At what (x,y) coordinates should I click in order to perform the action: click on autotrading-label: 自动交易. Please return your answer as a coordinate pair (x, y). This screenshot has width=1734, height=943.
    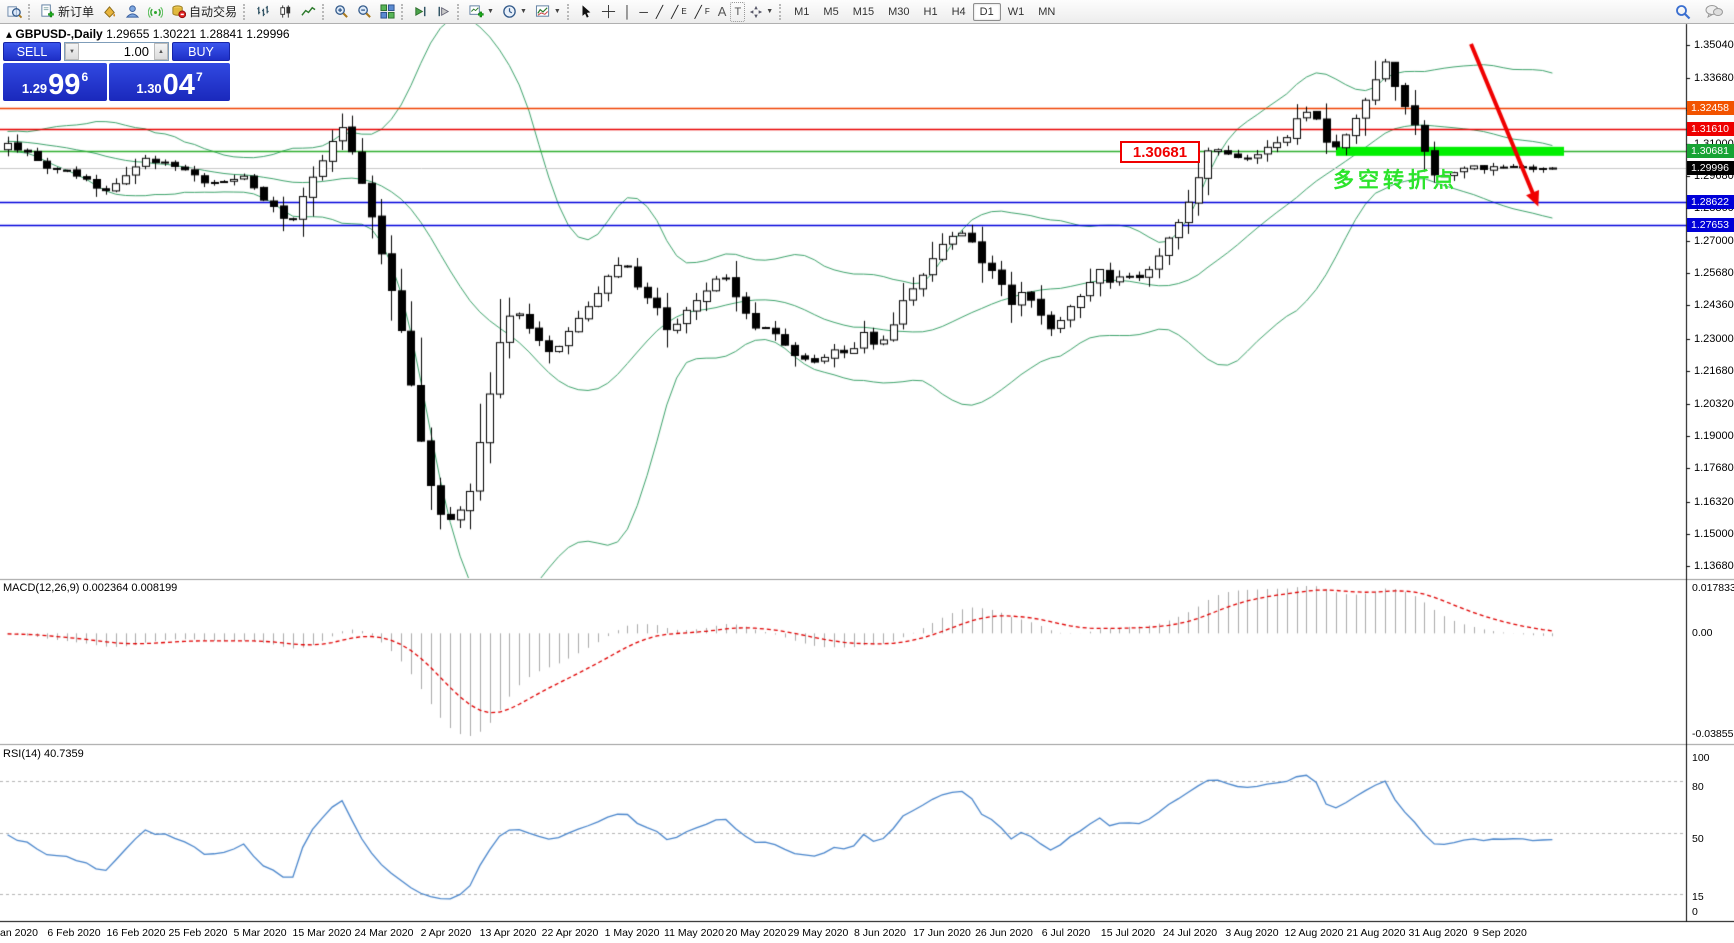
    Looking at the image, I should click on (213, 12).